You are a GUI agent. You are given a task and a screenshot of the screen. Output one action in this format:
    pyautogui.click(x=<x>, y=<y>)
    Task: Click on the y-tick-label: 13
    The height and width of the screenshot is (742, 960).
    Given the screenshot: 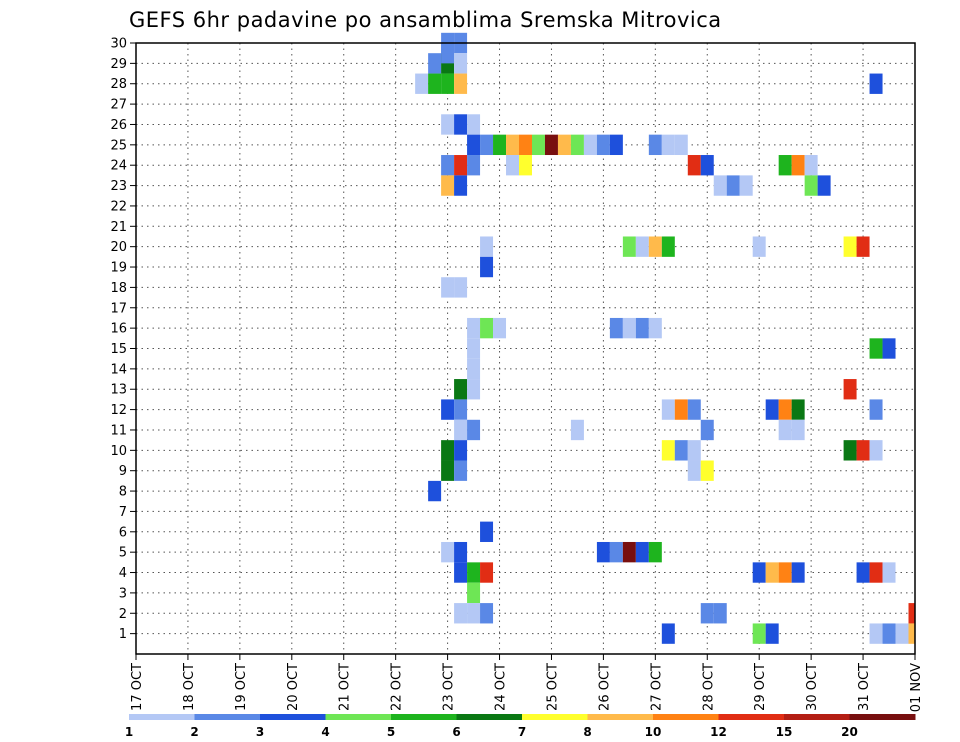 What is the action you would take?
    pyautogui.click(x=118, y=390)
    